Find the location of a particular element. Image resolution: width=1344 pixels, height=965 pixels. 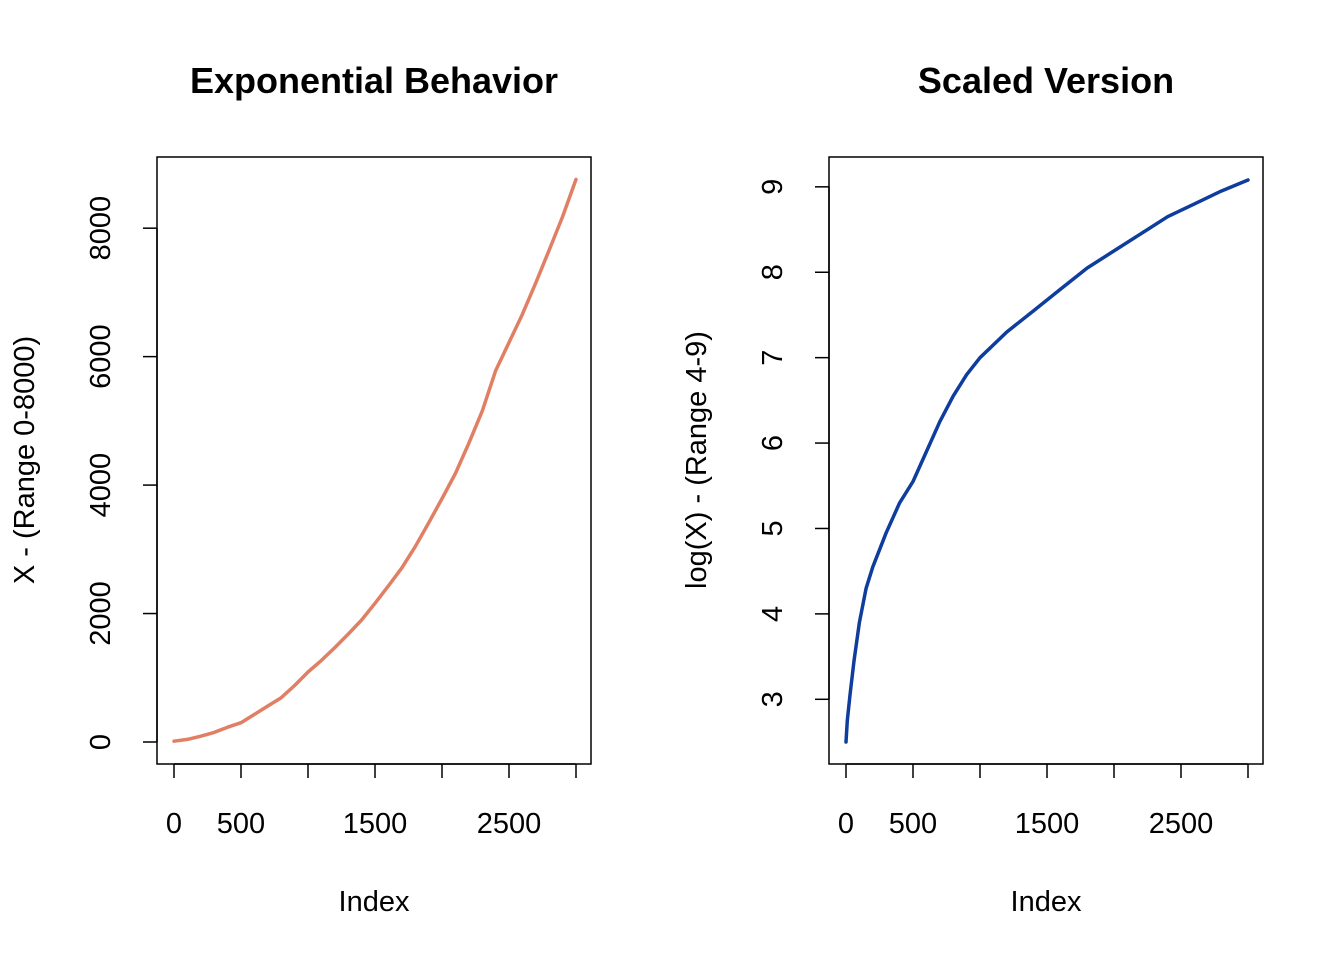

y-tick-label: 6 is located at coordinates (773, 443).